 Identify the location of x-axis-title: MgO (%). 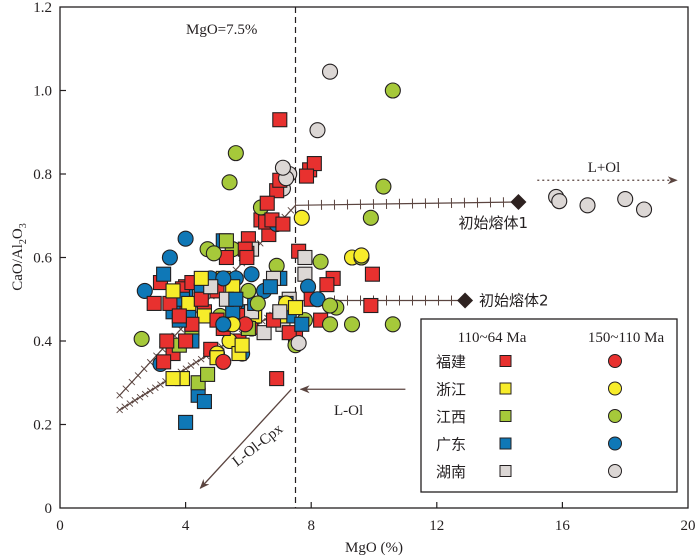
(374, 548).